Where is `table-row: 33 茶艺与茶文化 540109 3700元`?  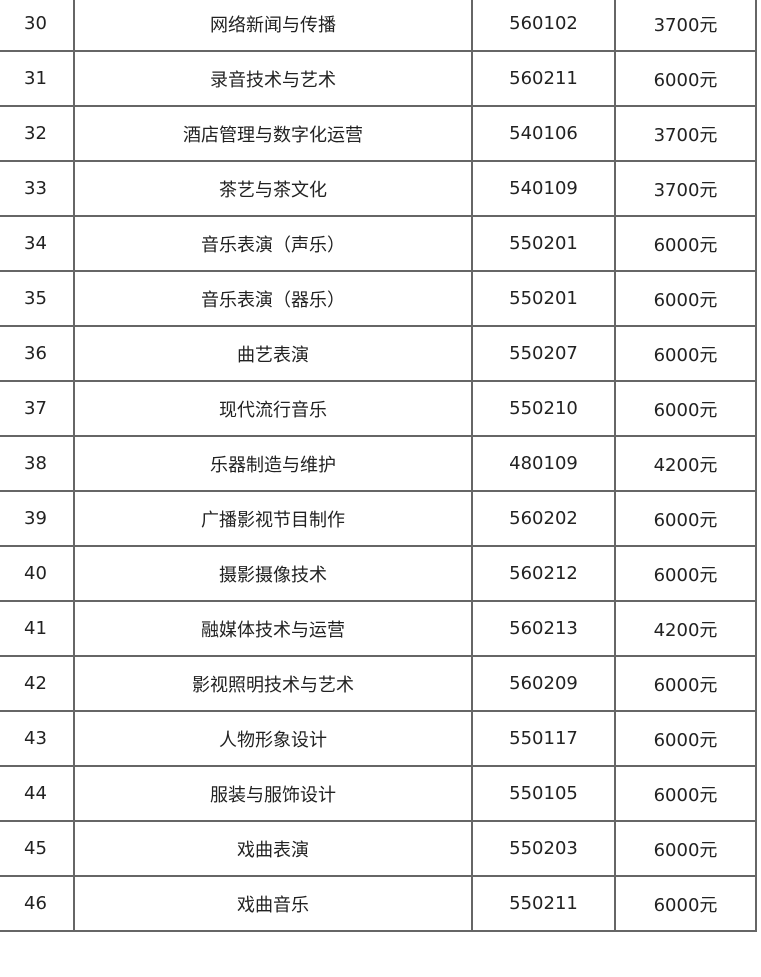 table-row: 33 茶艺与茶文化 540109 3700元 is located at coordinates (378, 188).